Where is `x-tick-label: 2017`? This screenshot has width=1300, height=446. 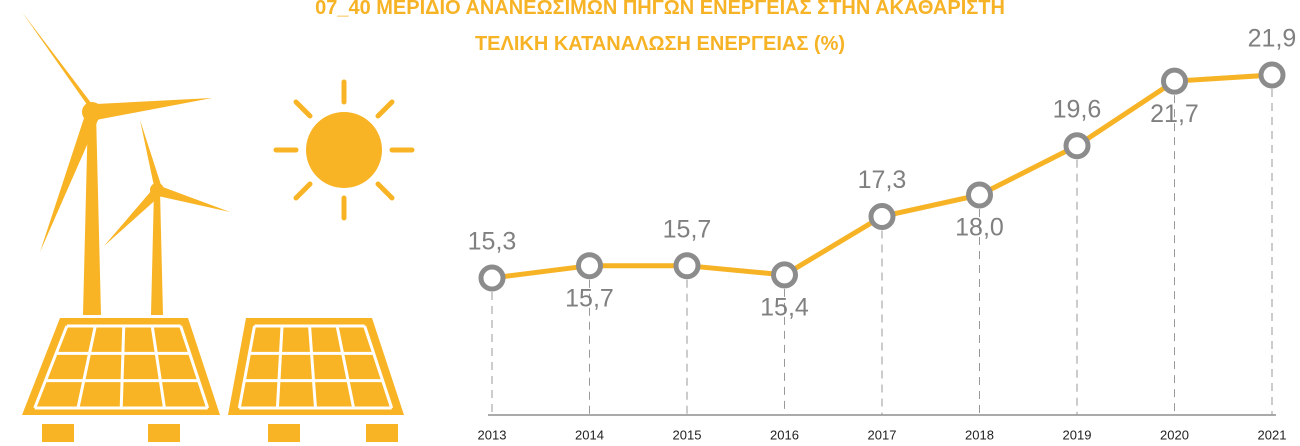 x-tick-label: 2017 is located at coordinates (882, 434).